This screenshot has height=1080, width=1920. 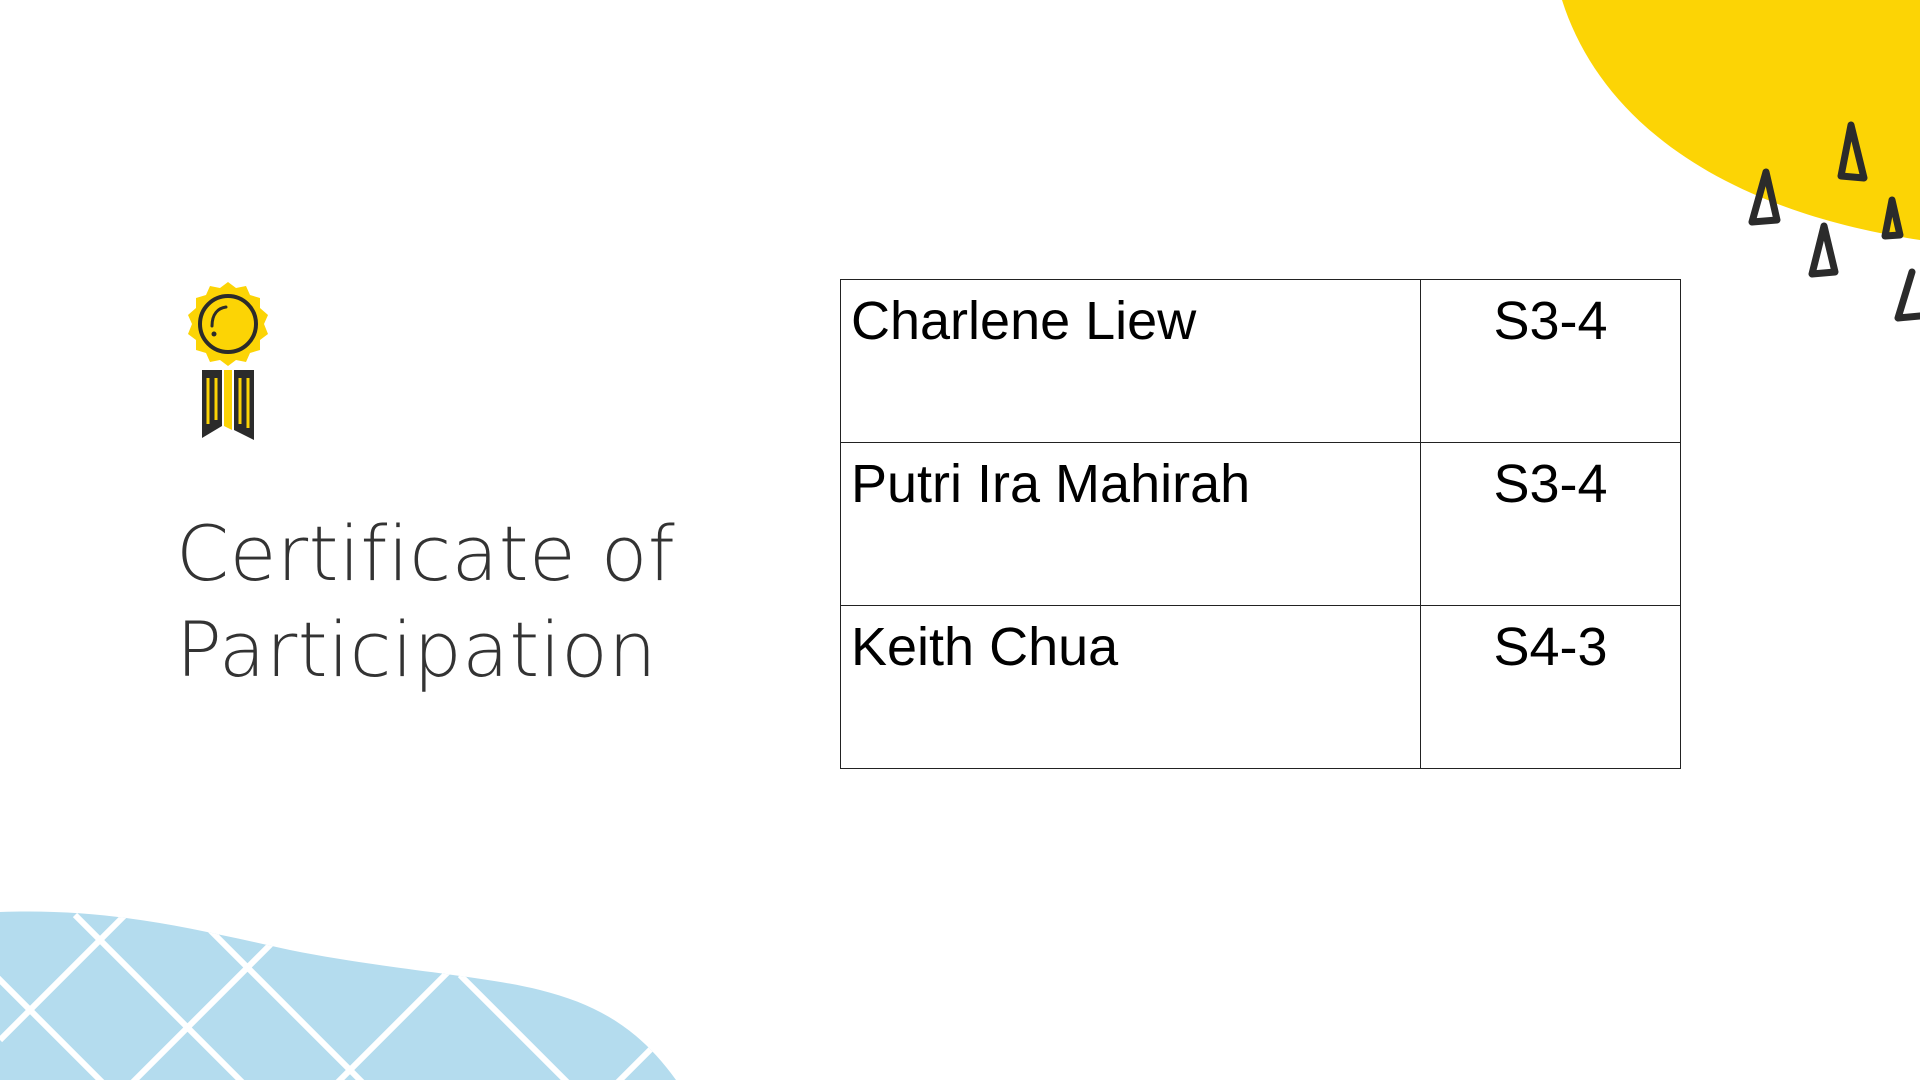 What do you see at coordinates (476, 602) in the screenshot?
I see `page-title: Certificate of Participation` at bounding box center [476, 602].